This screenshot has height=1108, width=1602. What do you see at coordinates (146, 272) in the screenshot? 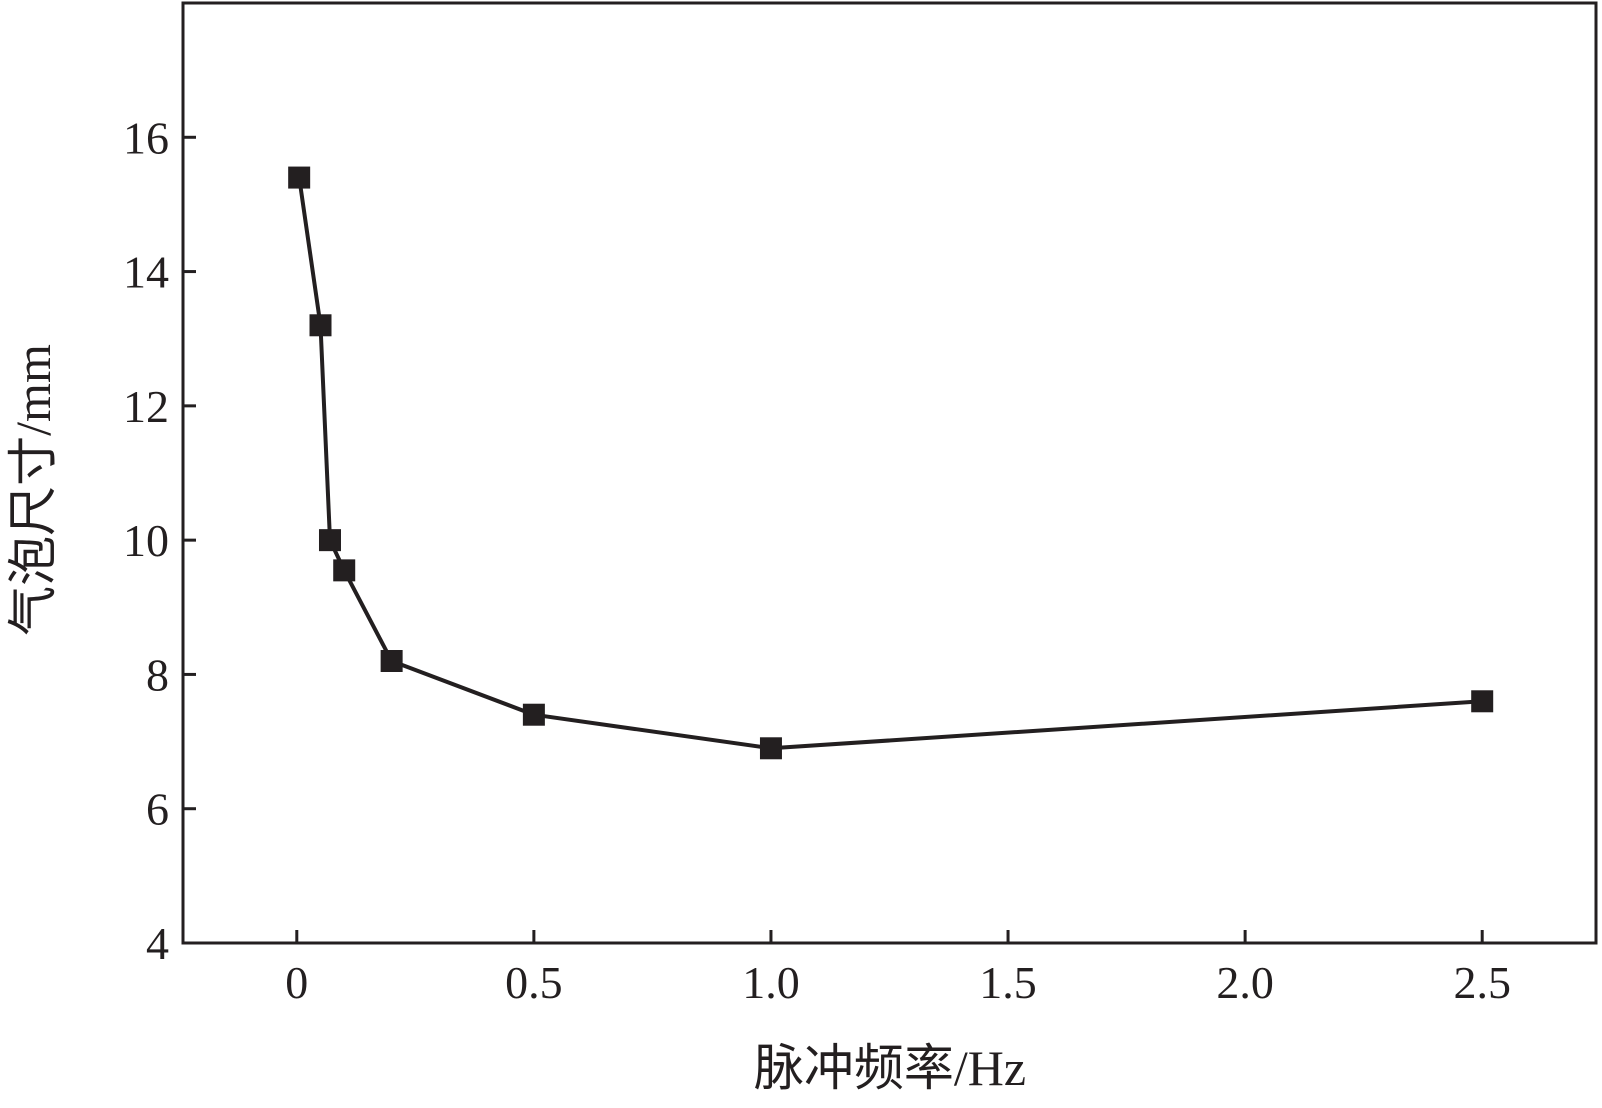
I see `y-tick-label: 14` at bounding box center [146, 272].